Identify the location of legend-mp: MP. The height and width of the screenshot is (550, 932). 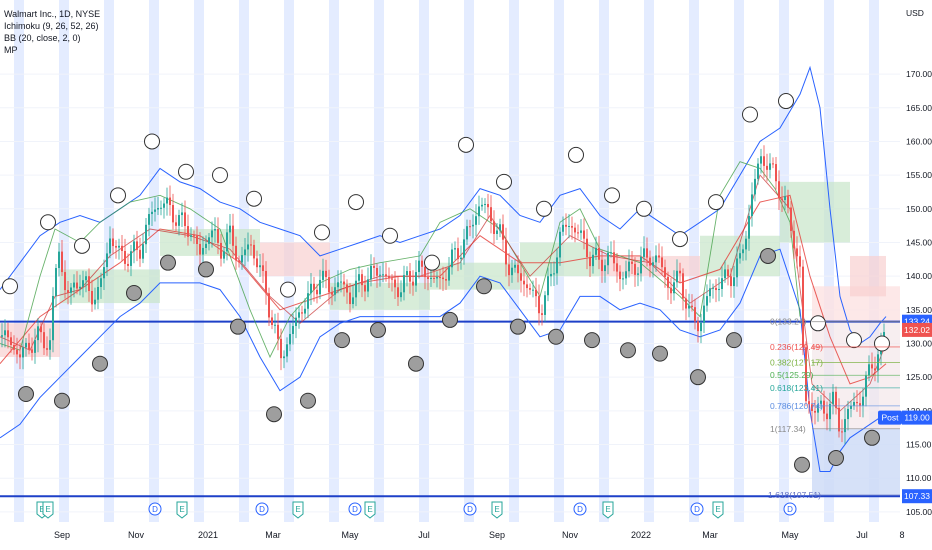
(11, 50).